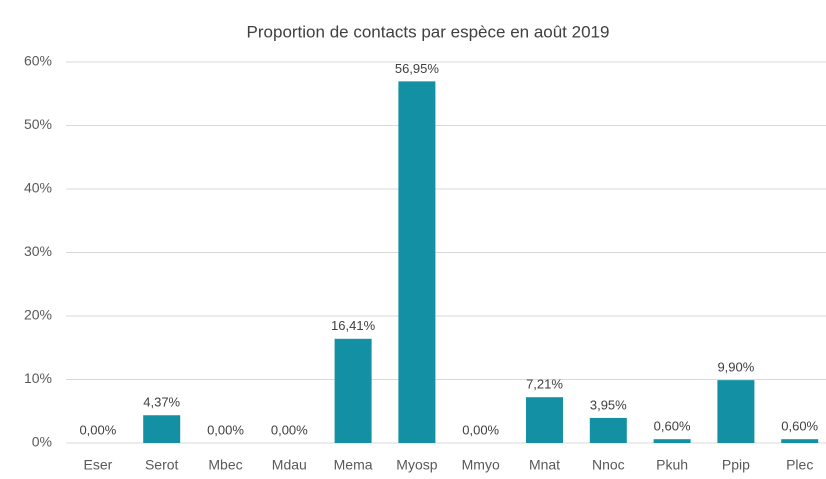 Image resolution: width=826 pixels, height=479 pixels. I want to click on x-tick-label: Mnat, so click(544, 465).